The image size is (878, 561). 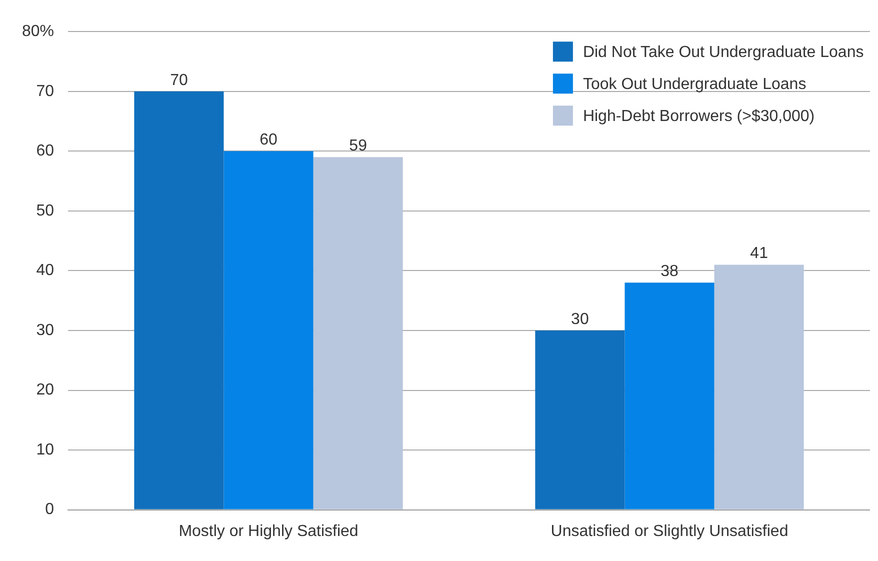 What do you see at coordinates (694, 85) in the screenshot?
I see `legend-label: Took Out Undergraduate Loans` at bounding box center [694, 85].